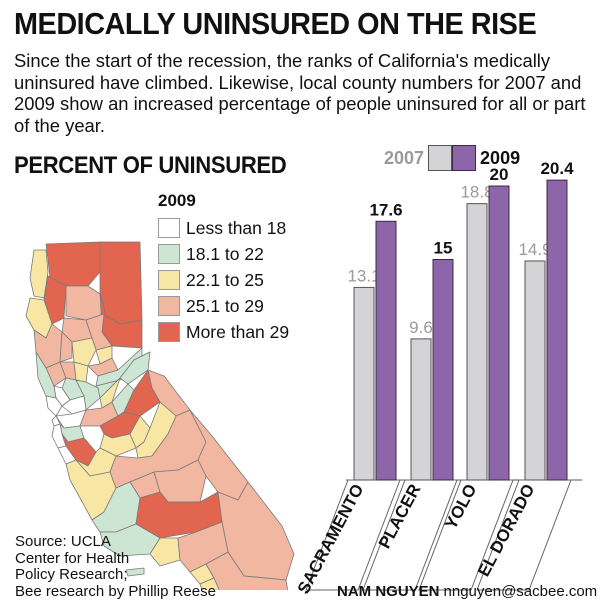  I want to click on chart-legend: 2007 2009, so click(452, 158).